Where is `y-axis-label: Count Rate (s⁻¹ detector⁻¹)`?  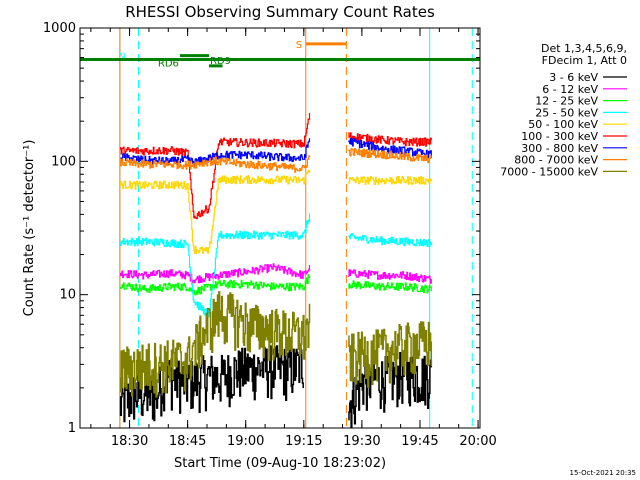
y-axis-label: Count Rate (s⁻¹ detector⁻¹) is located at coordinates (29, 228).